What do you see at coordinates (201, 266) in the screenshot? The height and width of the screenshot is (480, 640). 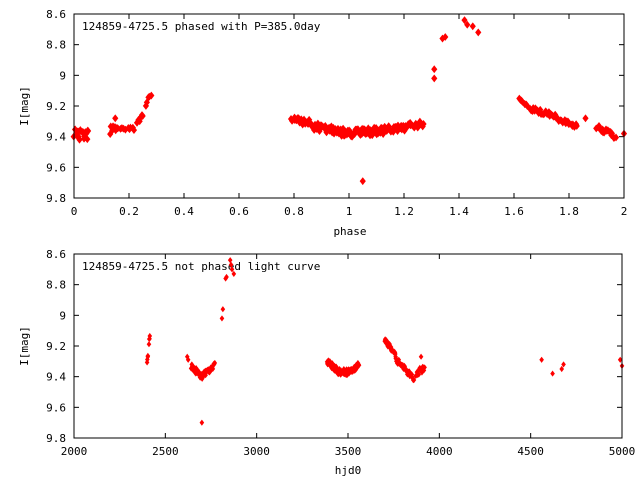 I see `chart-title: 124859-4725.5 not phased light curve` at bounding box center [201, 266].